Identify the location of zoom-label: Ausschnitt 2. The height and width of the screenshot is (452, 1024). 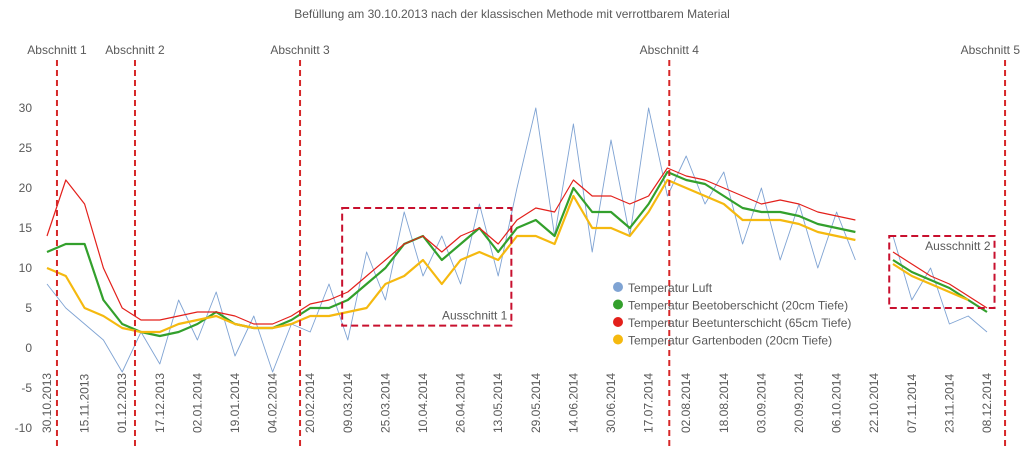
(958, 246).